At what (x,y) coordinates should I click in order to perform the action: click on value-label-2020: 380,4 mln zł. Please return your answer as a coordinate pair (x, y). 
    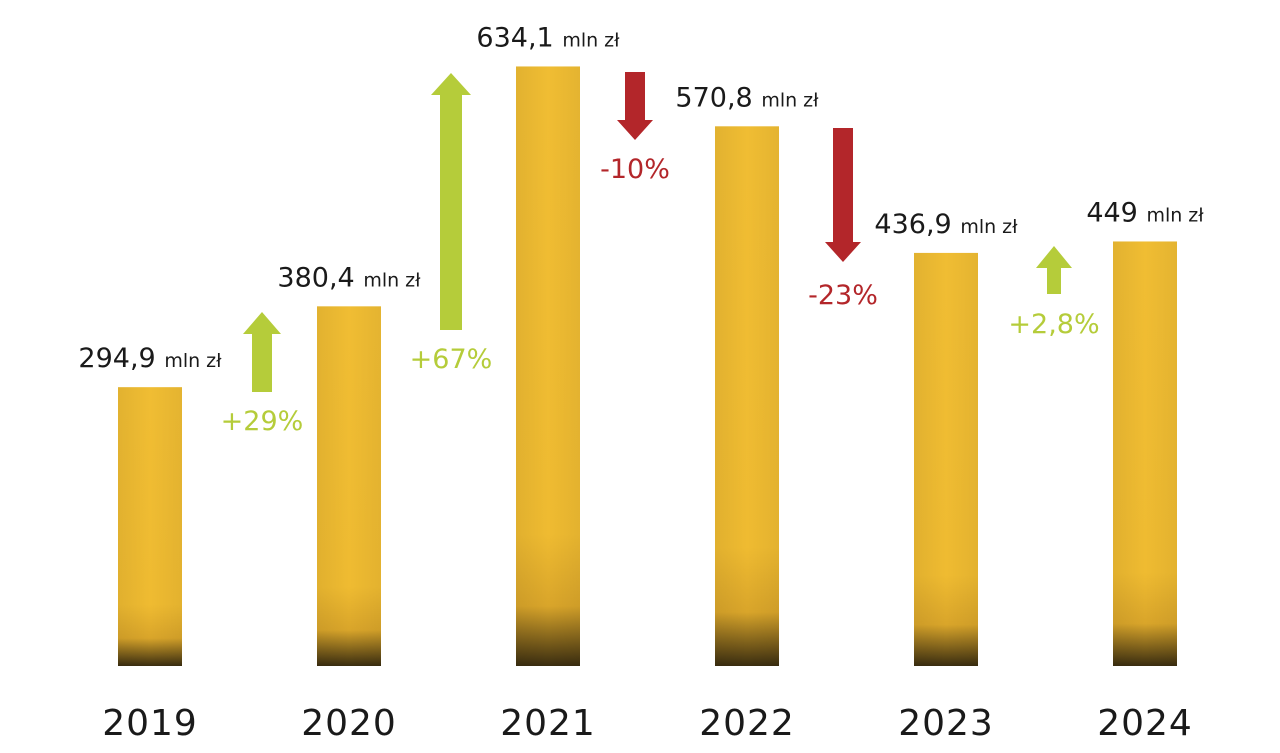
    Looking at the image, I should click on (349, 277).